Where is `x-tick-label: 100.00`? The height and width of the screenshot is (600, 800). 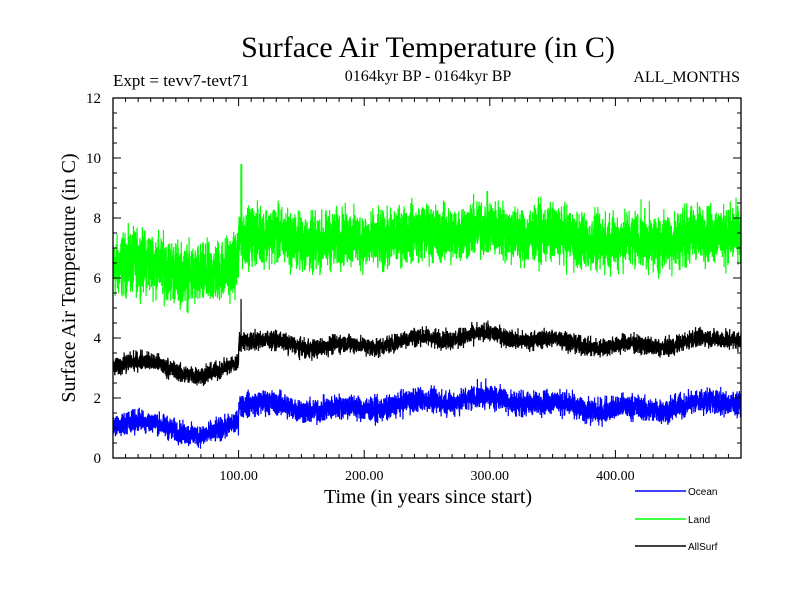 x-tick-label: 100.00 is located at coordinates (238, 476).